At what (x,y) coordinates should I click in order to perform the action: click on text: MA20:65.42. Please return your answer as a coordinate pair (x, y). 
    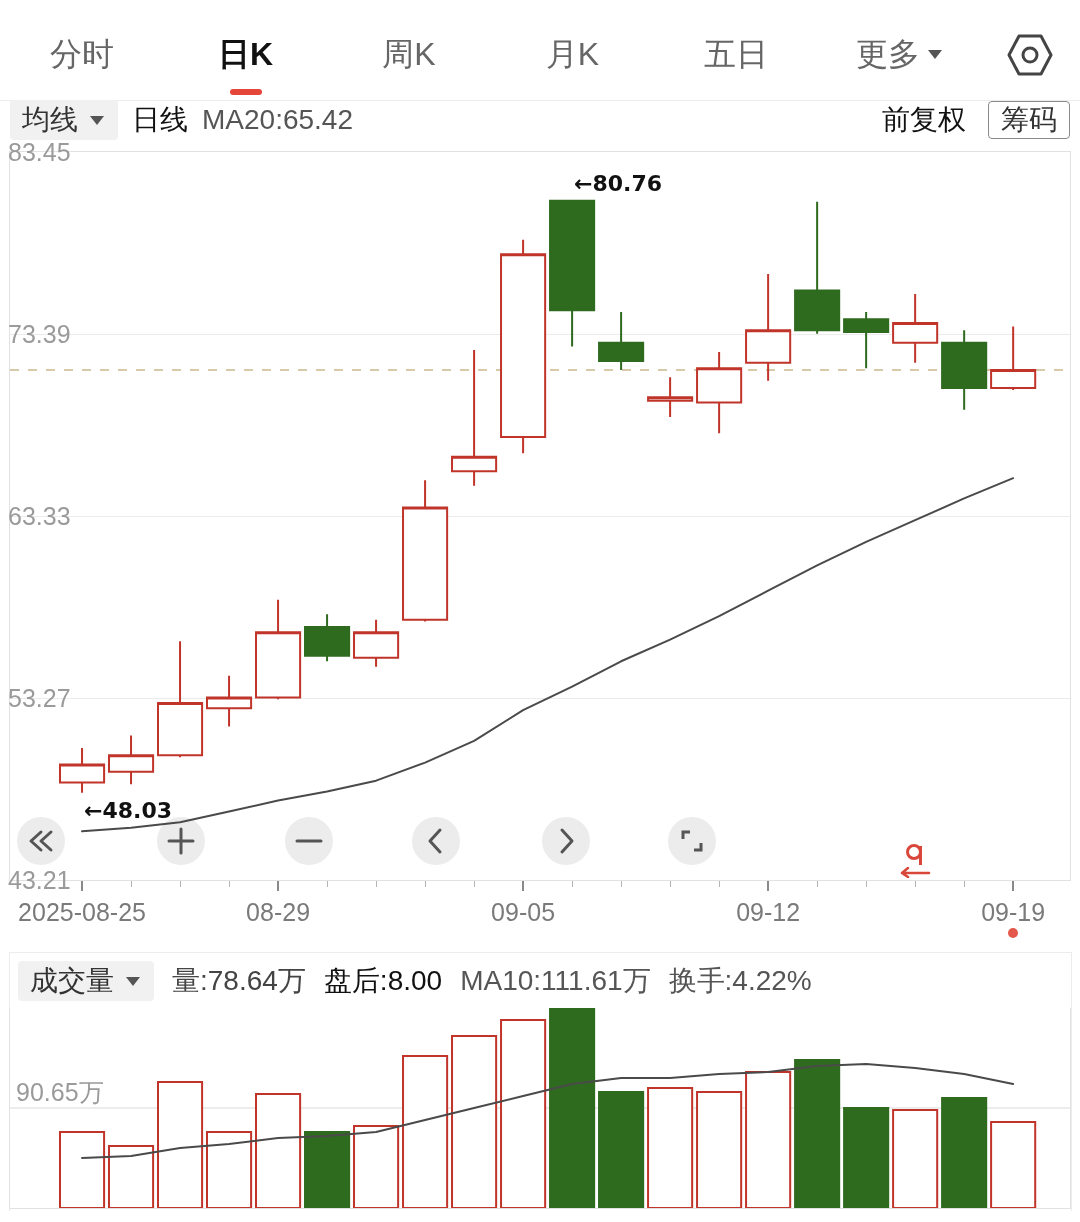
    Looking at the image, I should click on (277, 120).